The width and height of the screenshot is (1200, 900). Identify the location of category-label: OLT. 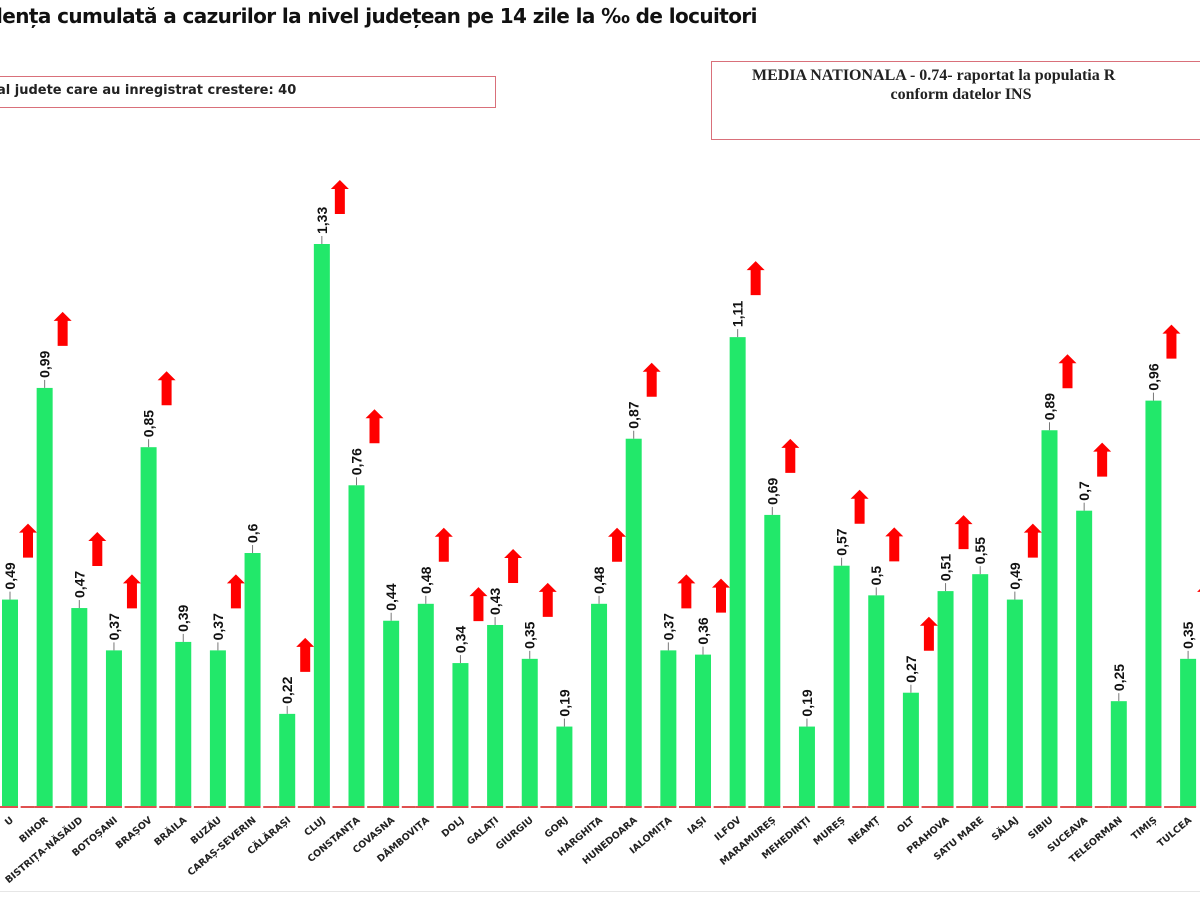
(906, 825).